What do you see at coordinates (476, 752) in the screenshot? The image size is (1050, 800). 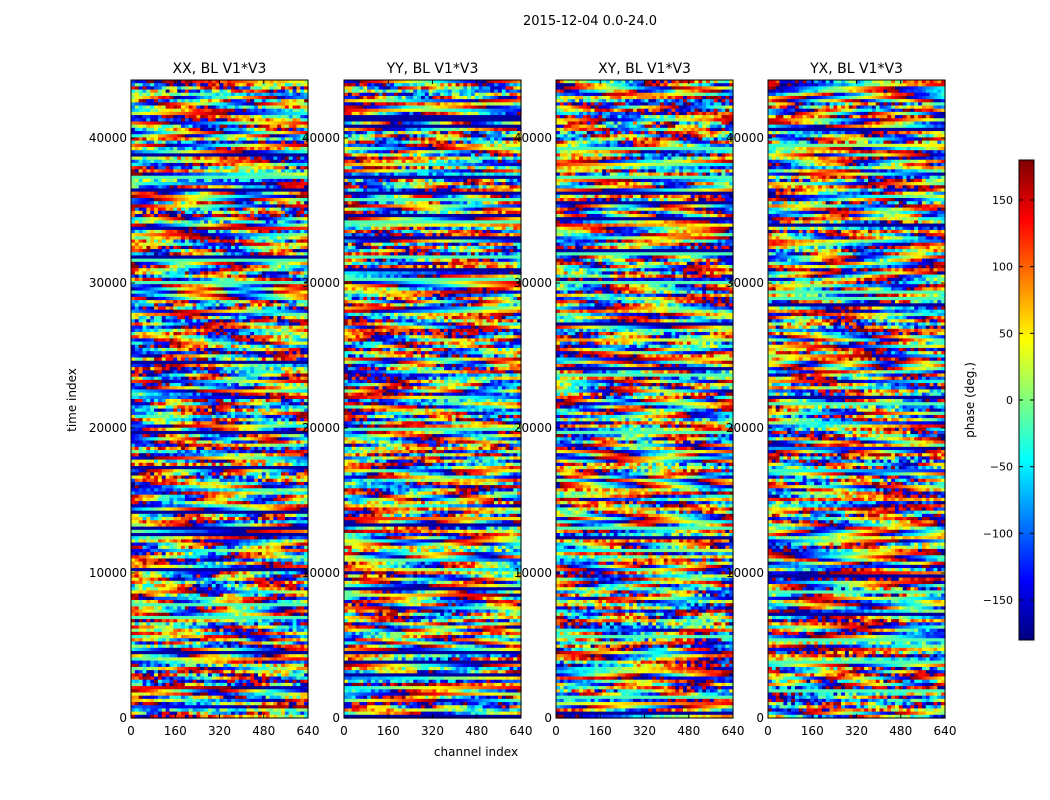 I see `x-axis-label: channel index` at bounding box center [476, 752].